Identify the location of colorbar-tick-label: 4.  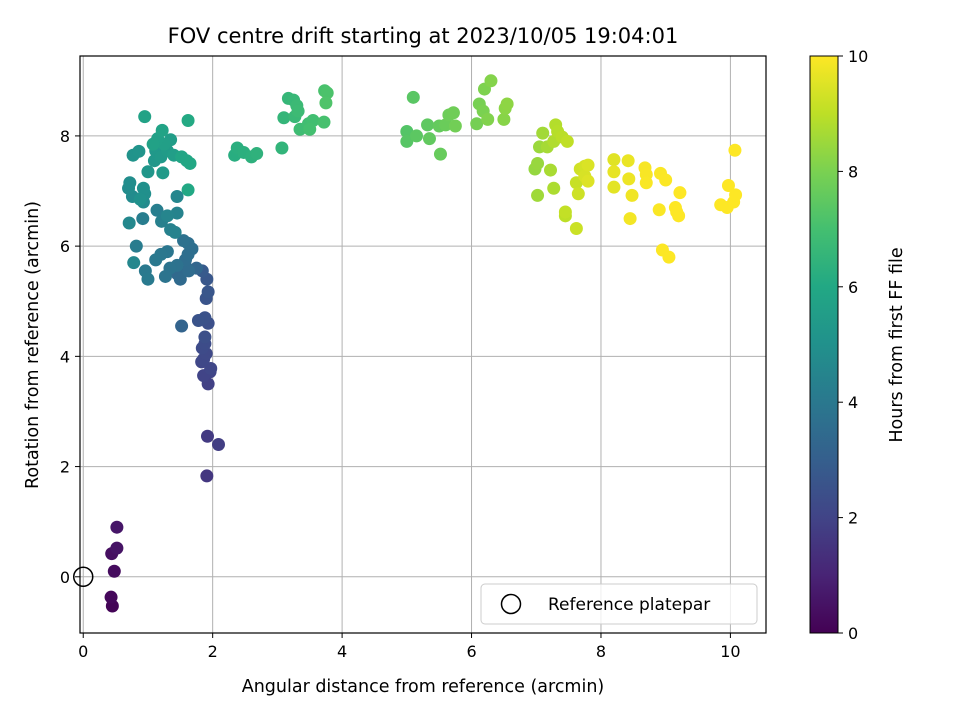
(853, 402).